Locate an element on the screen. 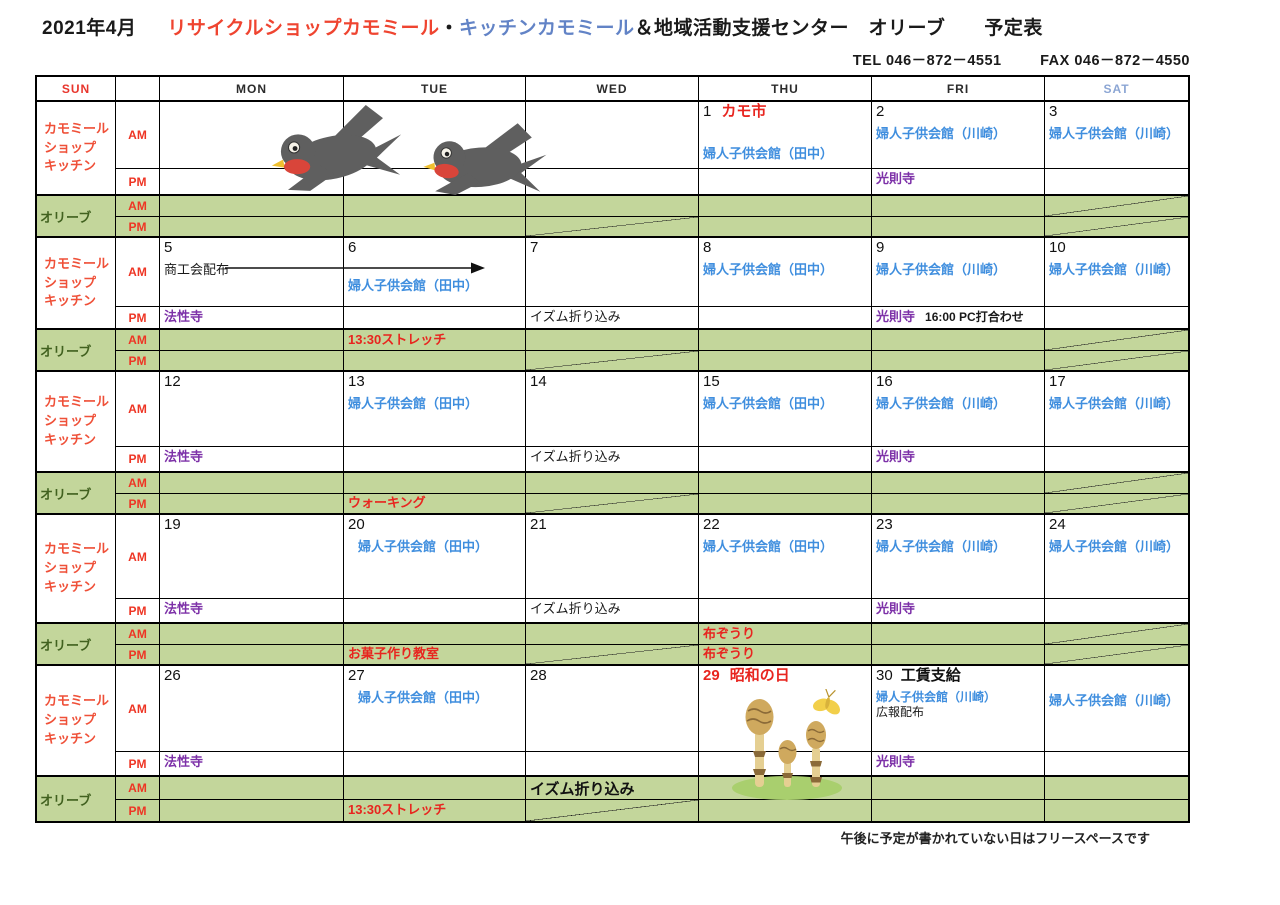 Image resolution: width=1280 pixels, height=905 pixels. w1-tue-pm-cell is located at coordinates (434, 181).